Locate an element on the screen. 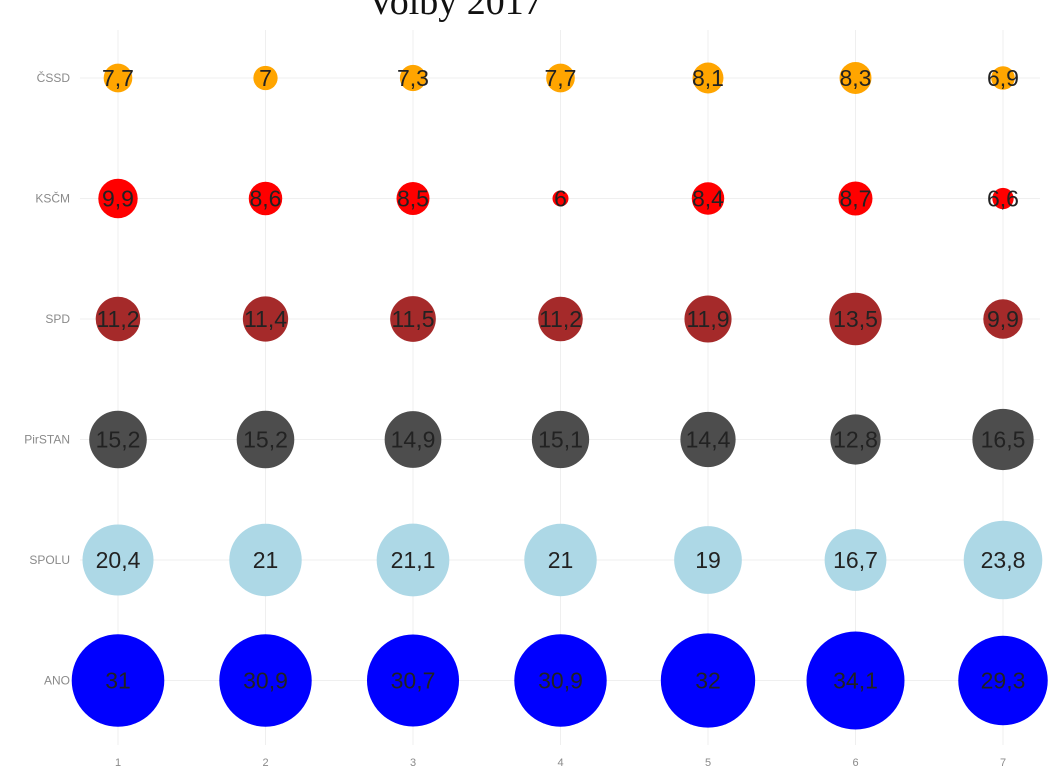 This screenshot has width=1048, height=774. data-label: 14,4 is located at coordinates (708, 440).